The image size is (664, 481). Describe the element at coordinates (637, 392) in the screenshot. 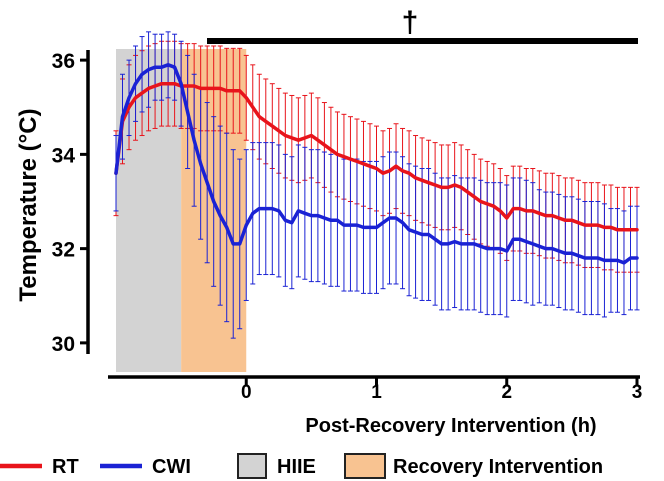

I see `x-tick-label: 3` at that location.